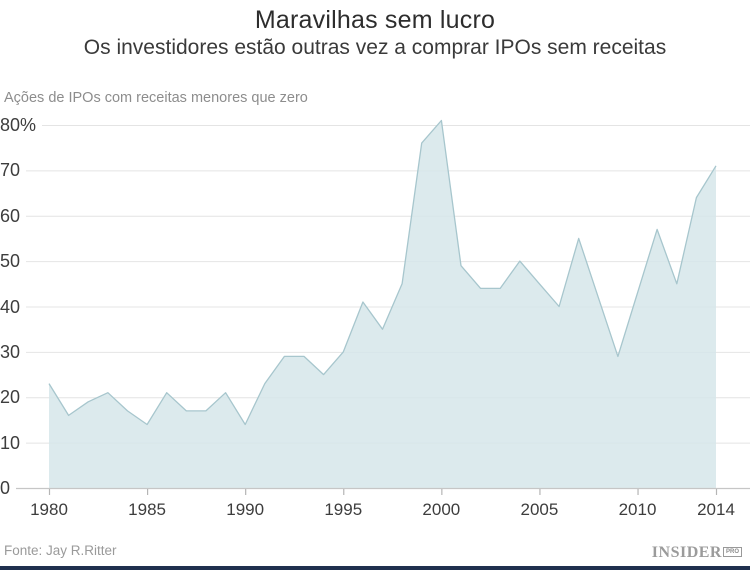  Describe the element at coordinates (13, 215) in the screenshot. I see `y-axis-label: 60` at that location.